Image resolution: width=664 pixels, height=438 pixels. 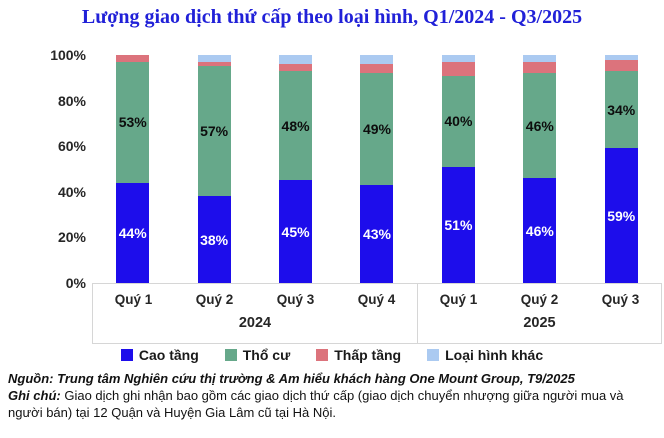 I want to click on segment-value-label: 43%, so click(x=376, y=233).